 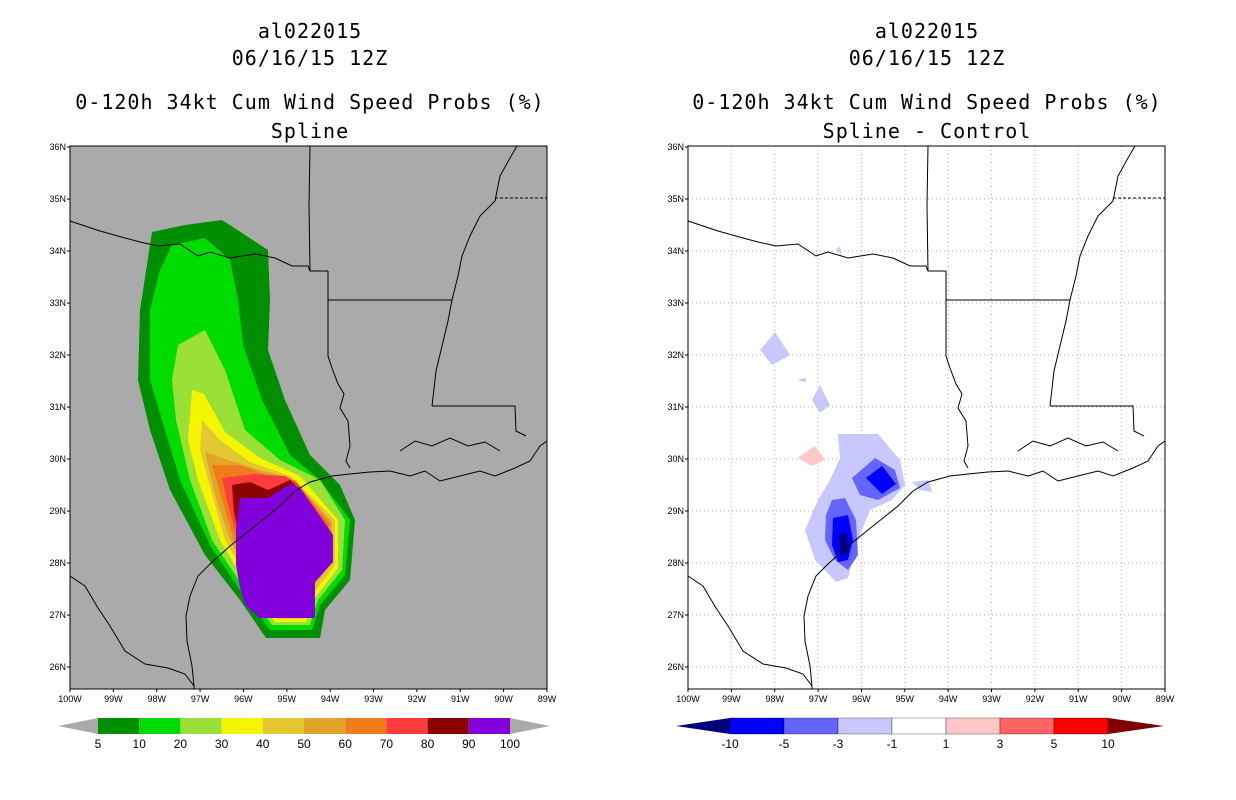 What do you see at coordinates (1078, 699) in the screenshot?
I see `right-lon-label: 91W` at bounding box center [1078, 699].